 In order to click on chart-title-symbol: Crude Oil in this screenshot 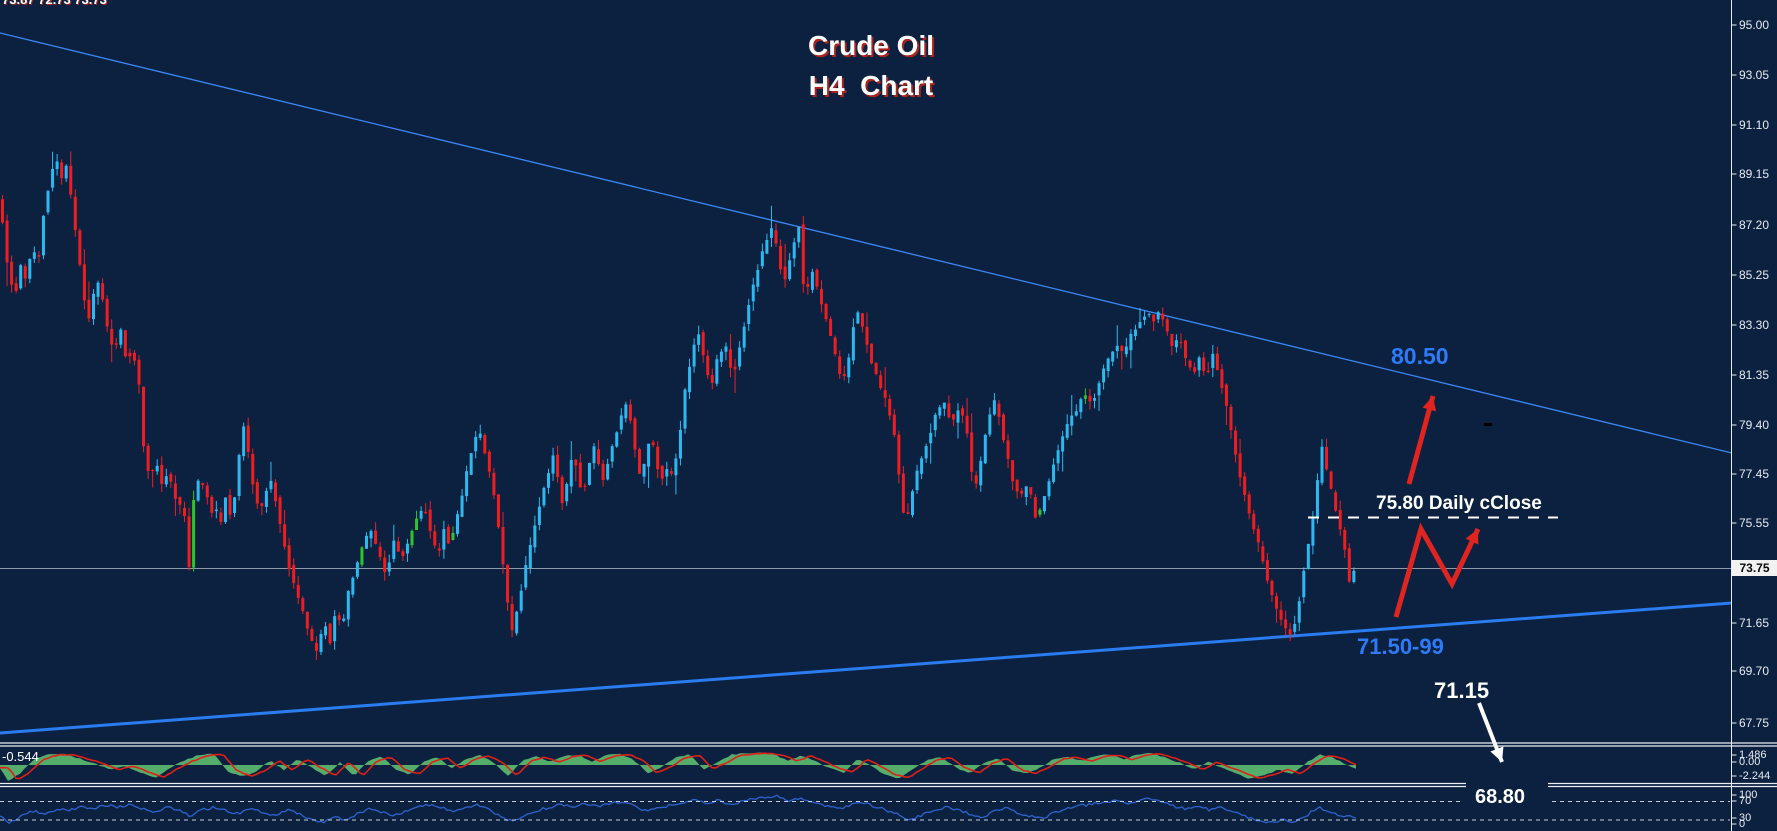, I will do `click(870, 45)`.